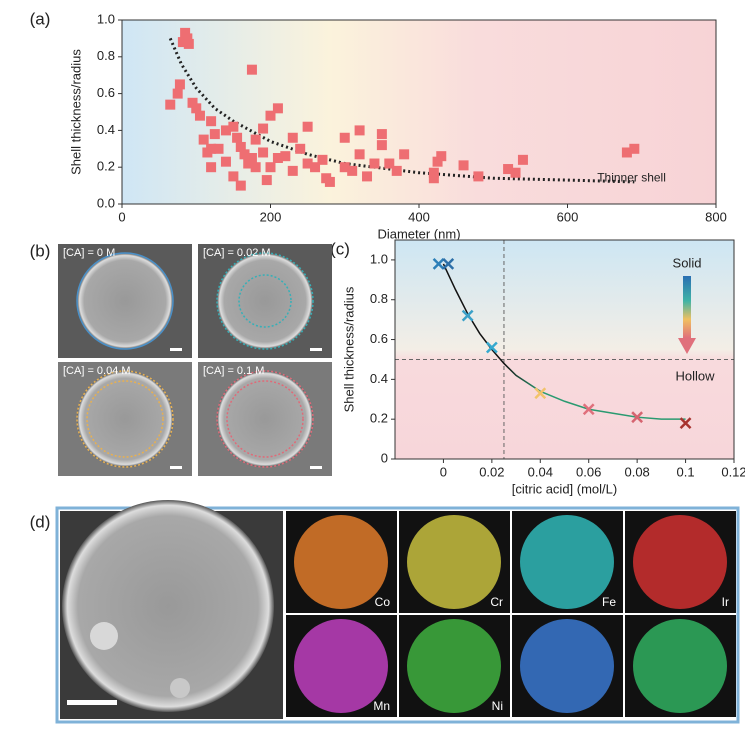 The image size is (745, 731). What do you see at coordinates (40, 521) in the screenshot?
I see `panel-label: (d)` at bounding box center [40, 521].